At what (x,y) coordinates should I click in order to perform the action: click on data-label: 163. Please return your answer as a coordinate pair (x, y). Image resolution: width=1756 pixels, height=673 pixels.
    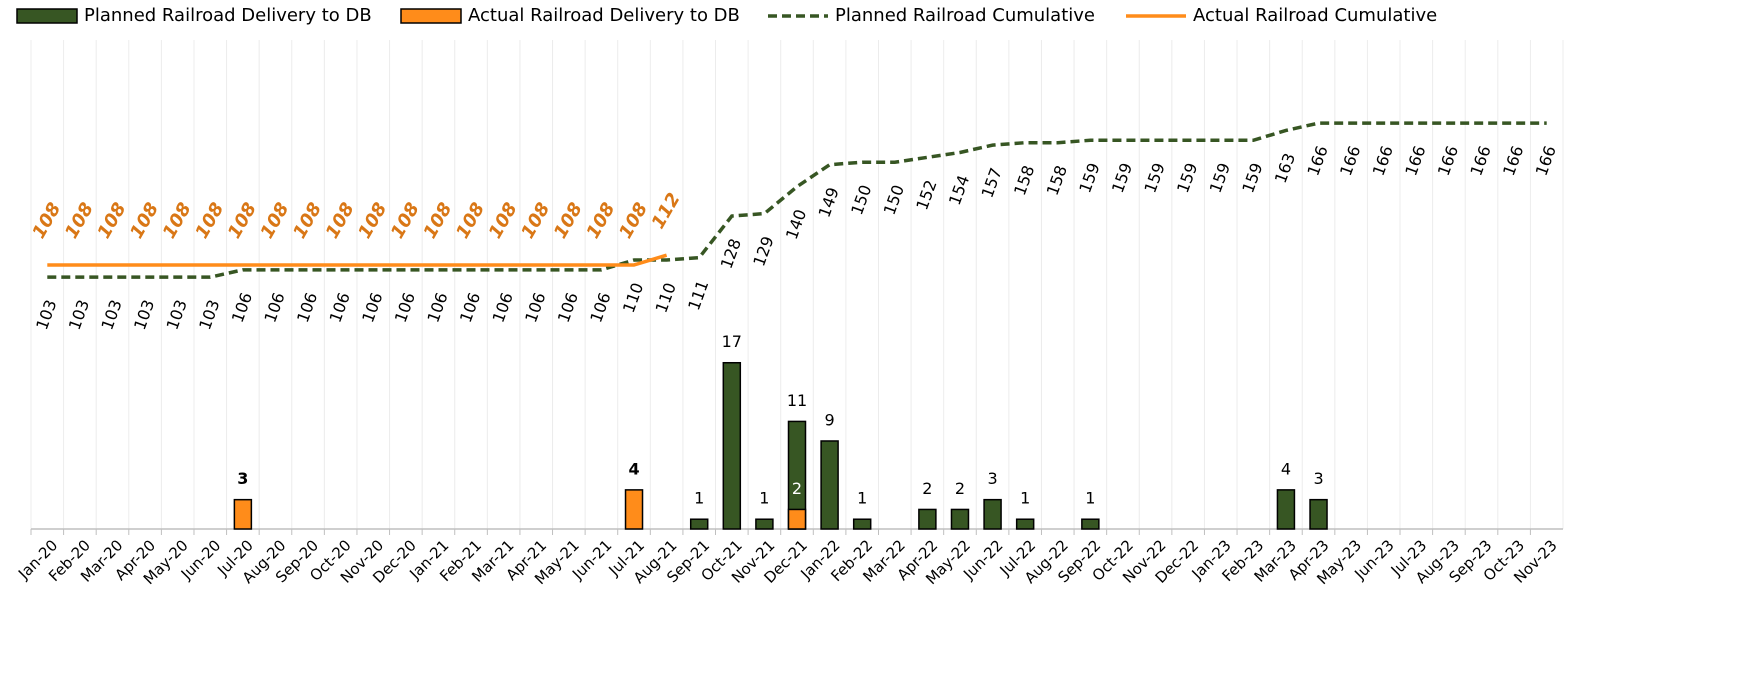
    Looking at the image, I should click on (1285, 168).